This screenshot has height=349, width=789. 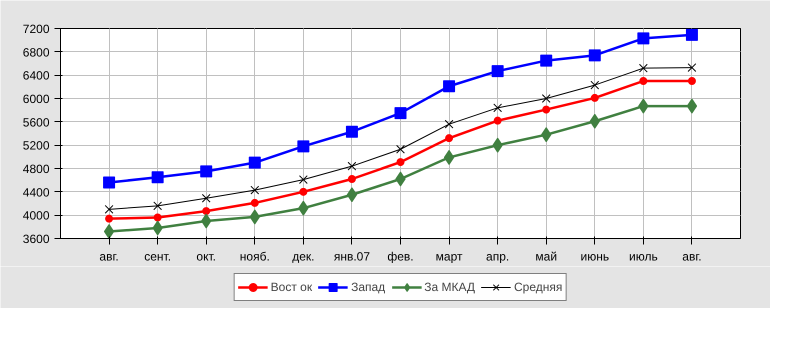 I want to click on x-tick-label: окт., so click(x=206, y=257).